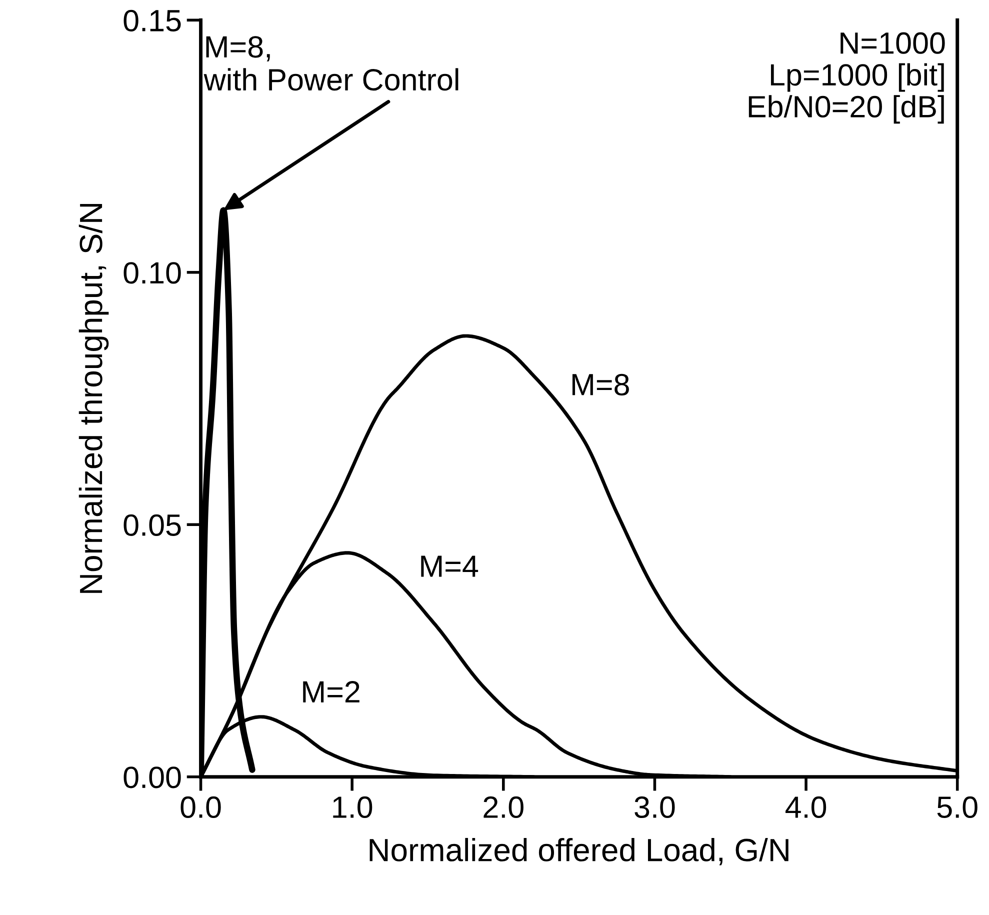  Describe the element at coordinates (331, 691) in the screenshot. I see `series-label: M=2` at that location.